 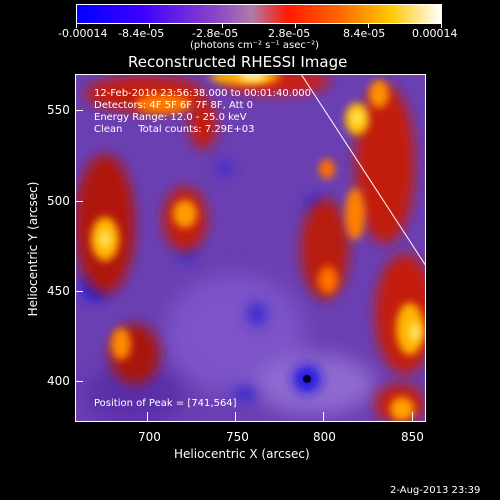 I want to click on x-axis-ticks, so click(x=250, y=417).